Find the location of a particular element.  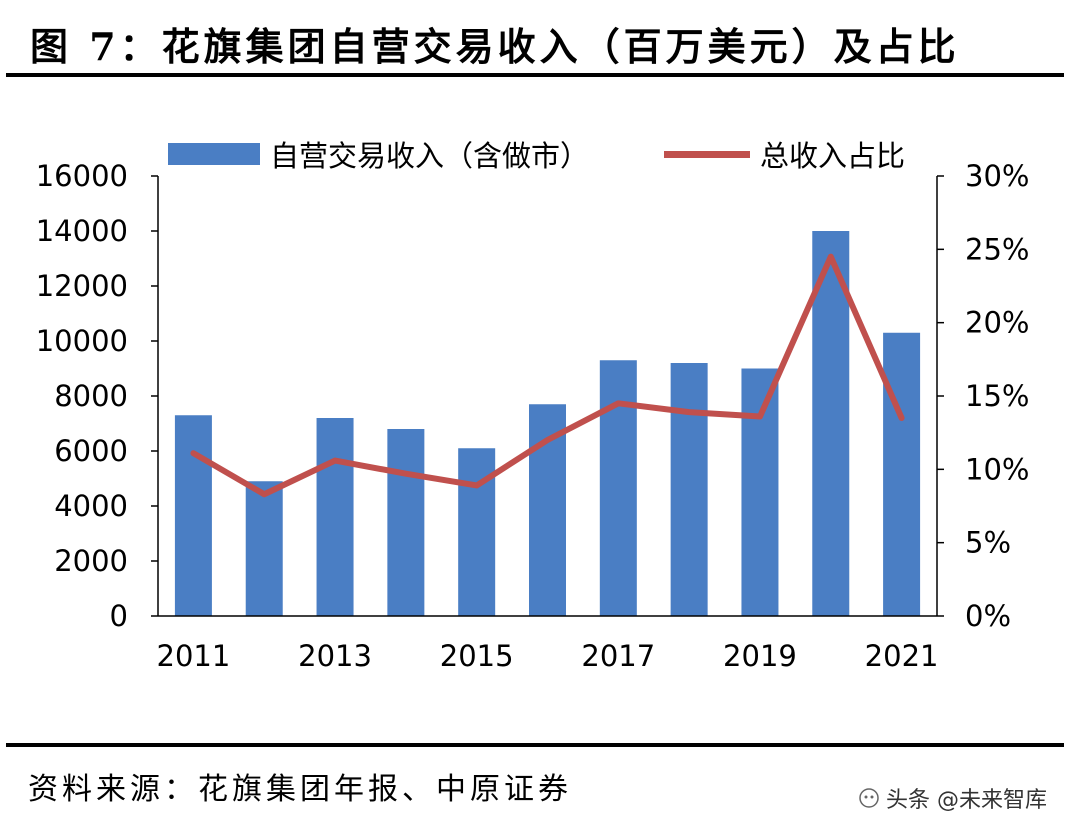

legend-item-line: 总收入占比 is located at coordinates (784, 154).